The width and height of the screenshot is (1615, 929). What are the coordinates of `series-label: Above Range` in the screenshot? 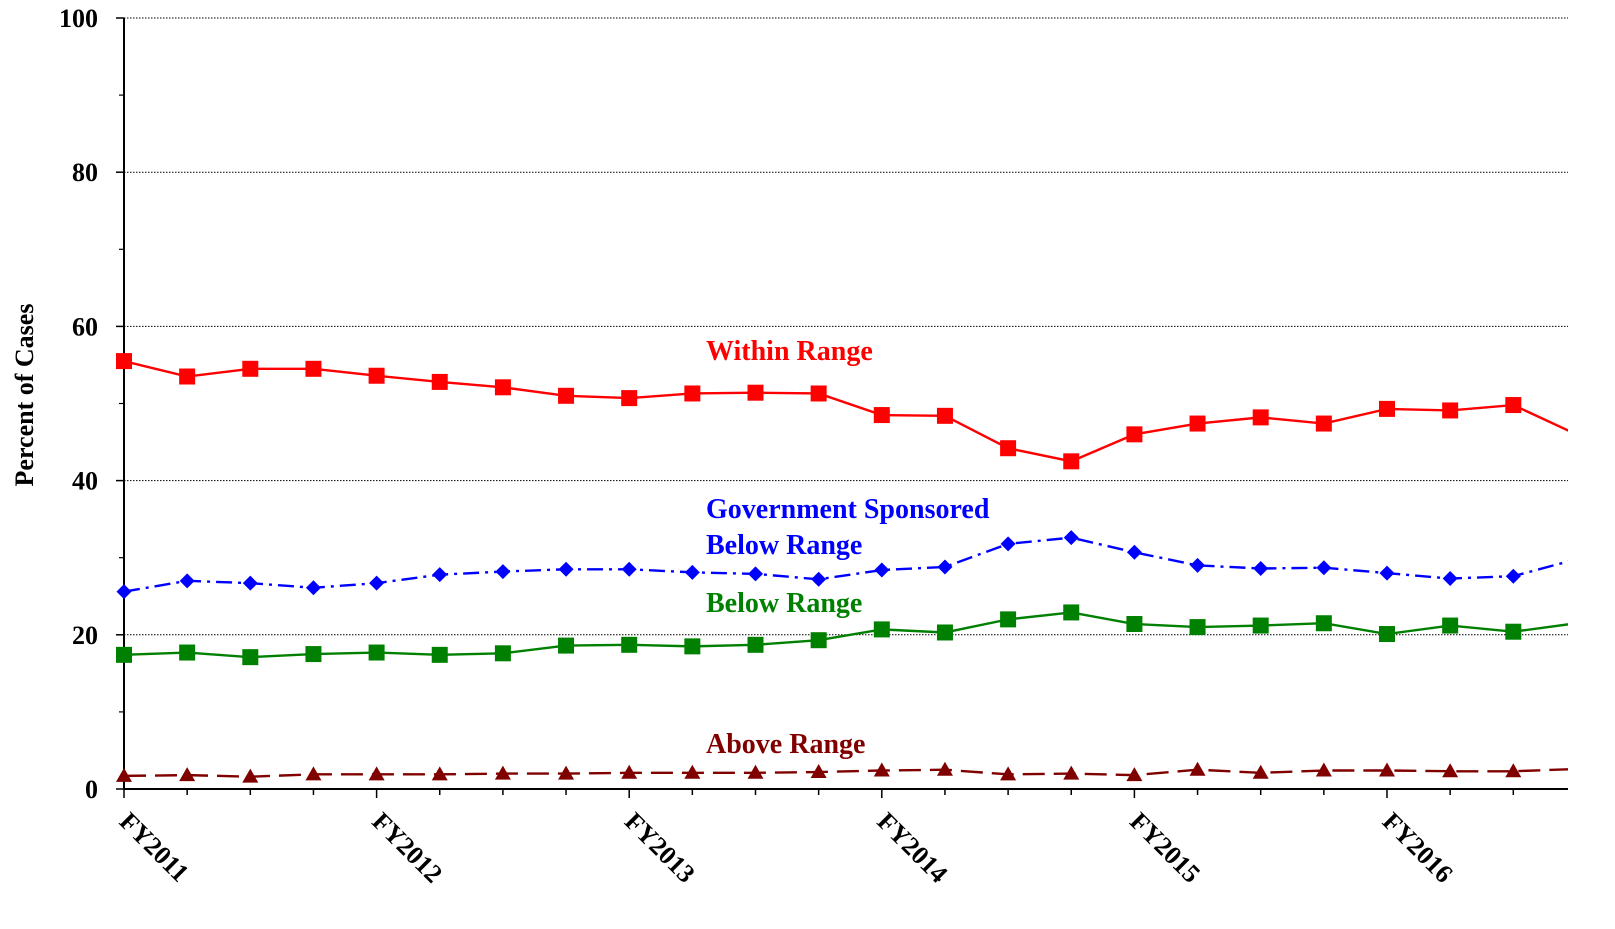 It's located at (785, 744).